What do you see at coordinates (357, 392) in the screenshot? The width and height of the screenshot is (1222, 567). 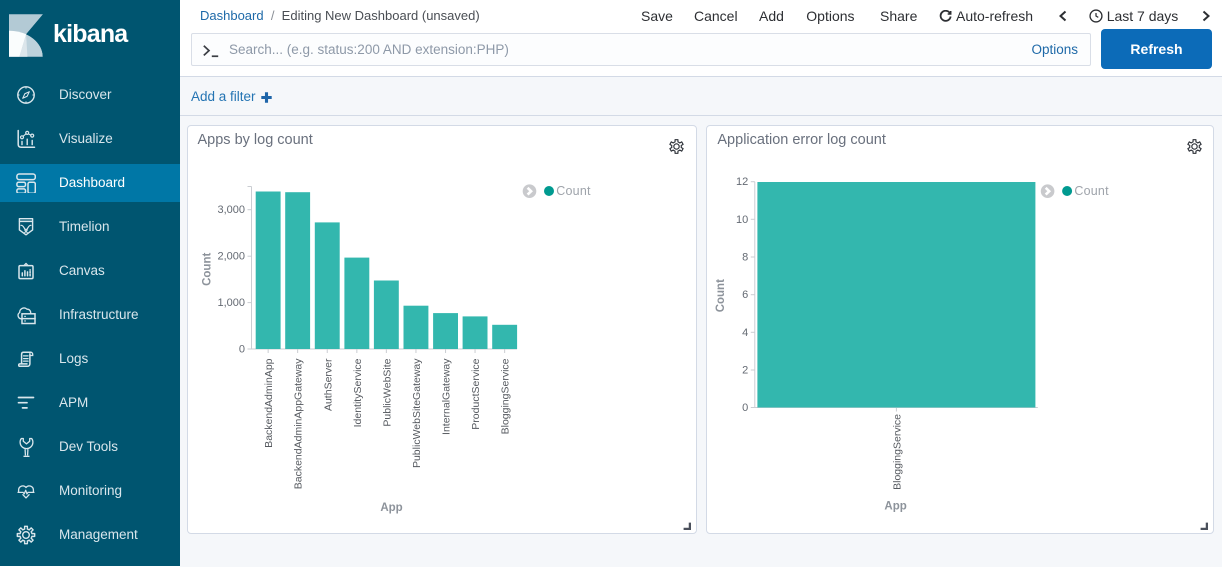 I see `svg-text: IdentityService` at bounding box center [357, 392].